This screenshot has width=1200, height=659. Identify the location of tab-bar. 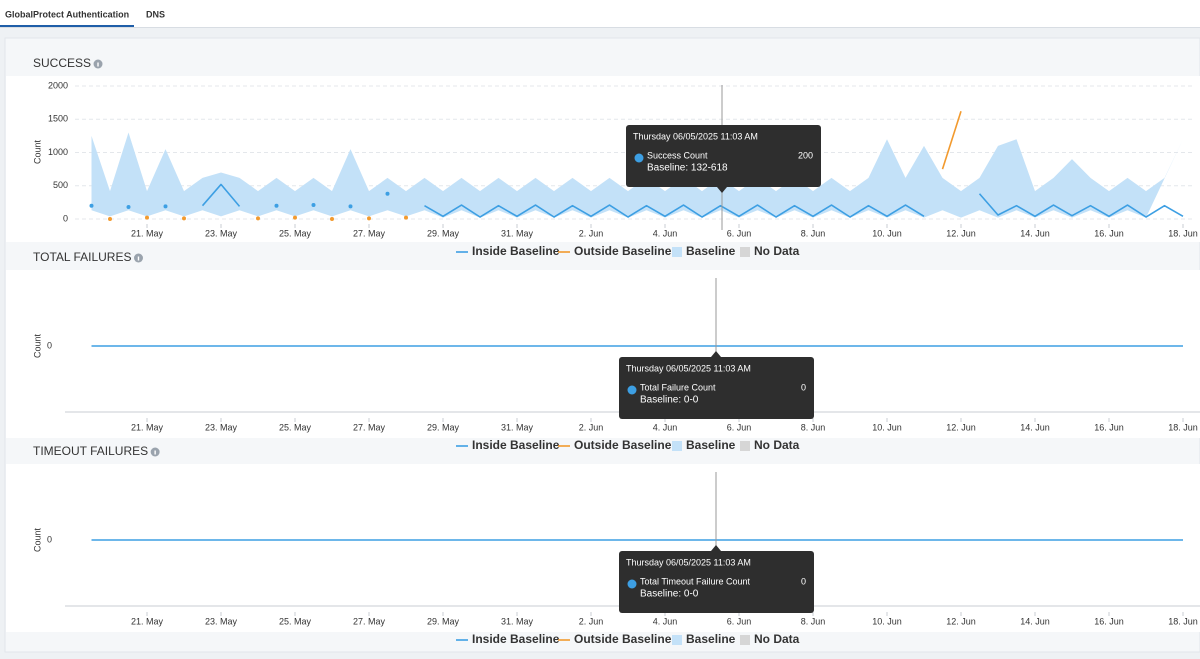
(600, 14).